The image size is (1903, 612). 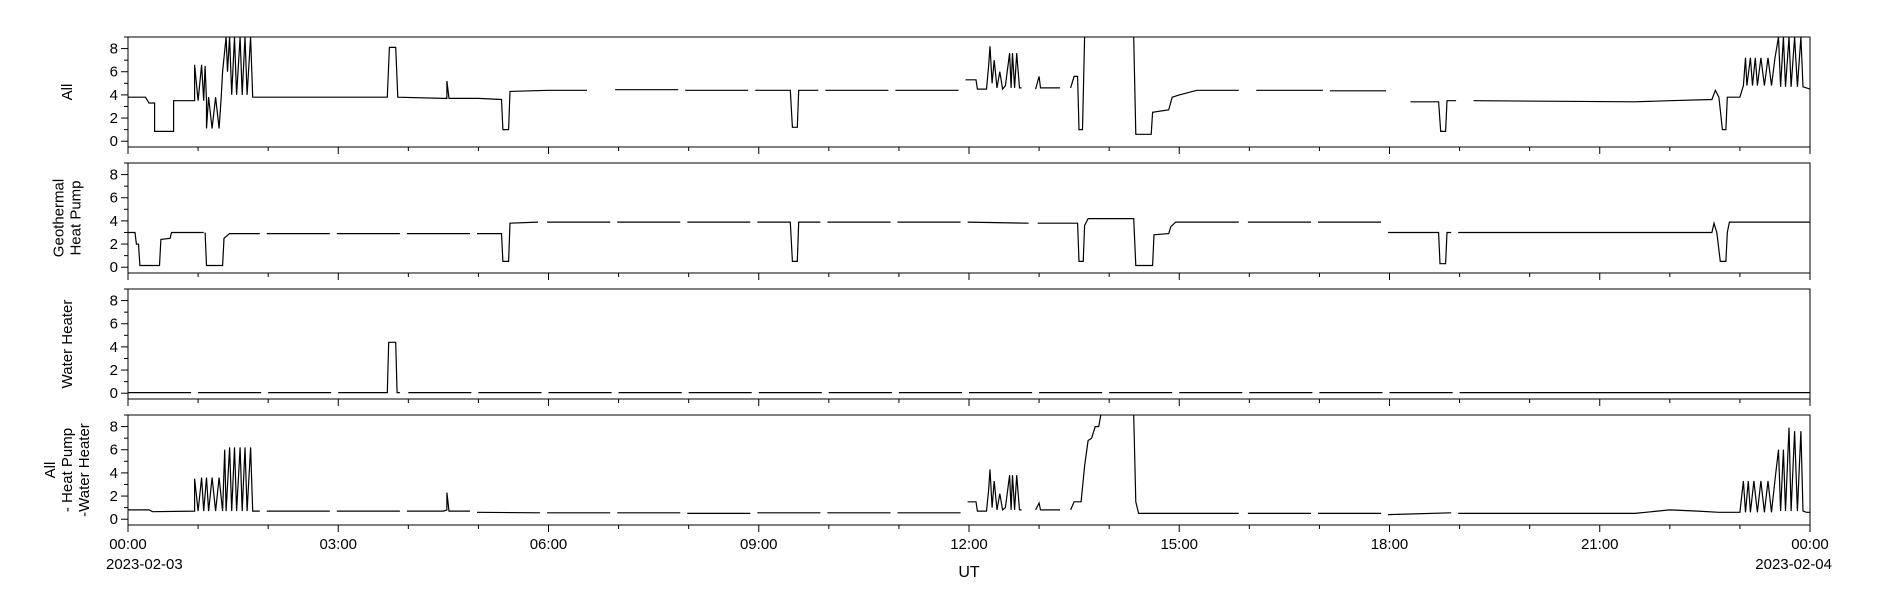 I want to click on x-tick-label: 06:00, so click(x=549, y=544).